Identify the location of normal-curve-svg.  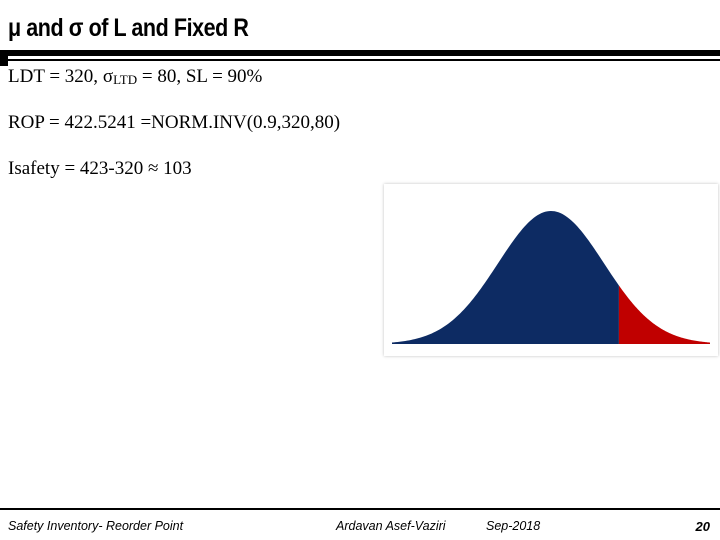
(551, 277).